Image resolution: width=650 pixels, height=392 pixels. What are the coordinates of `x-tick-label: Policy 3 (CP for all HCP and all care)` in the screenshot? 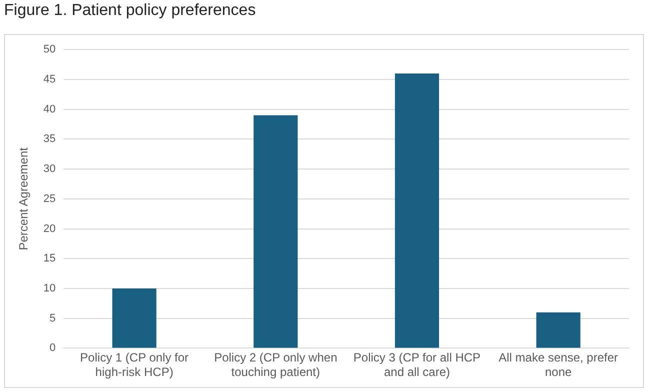 It's located at (417, 365).